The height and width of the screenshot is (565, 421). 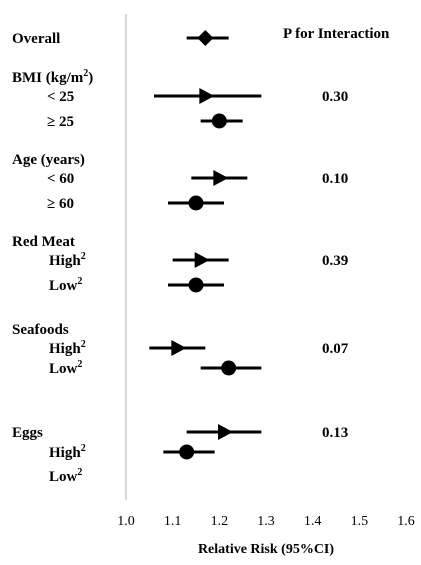 What do you see at coordinates (65, 285) in the screenshot?
I see `row-label-9-low: Low2` at bounding box center [65, 285].